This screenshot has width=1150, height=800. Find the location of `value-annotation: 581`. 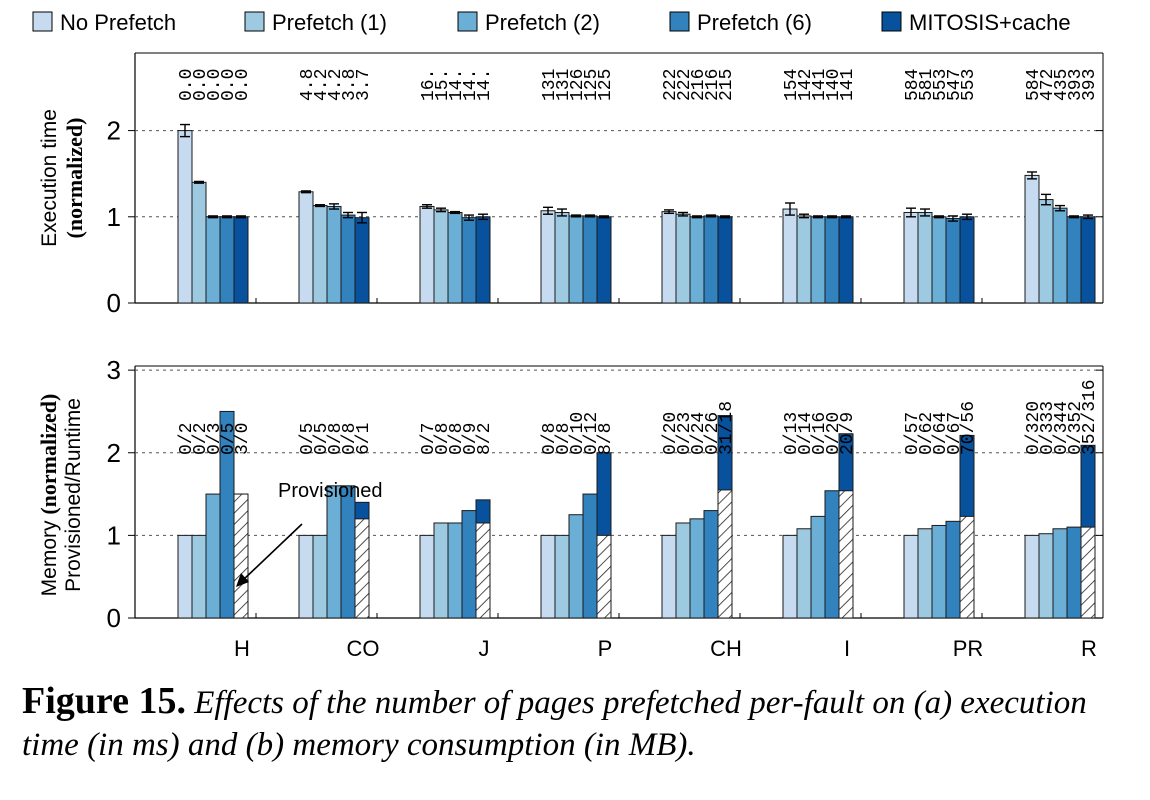

value-annotation: 581 is located at coordinates (927, 85).